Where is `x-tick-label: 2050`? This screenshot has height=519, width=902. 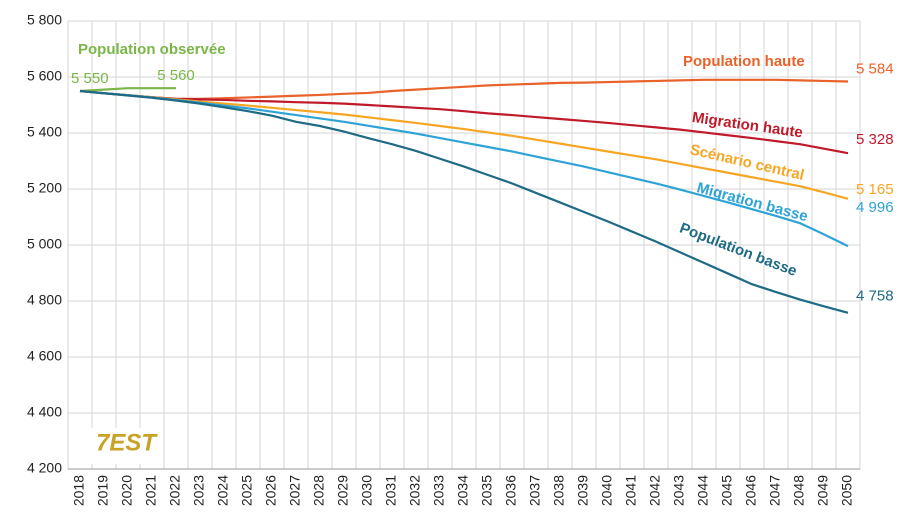 x-tick-label: 2050 is located at coordinates (847, 490).